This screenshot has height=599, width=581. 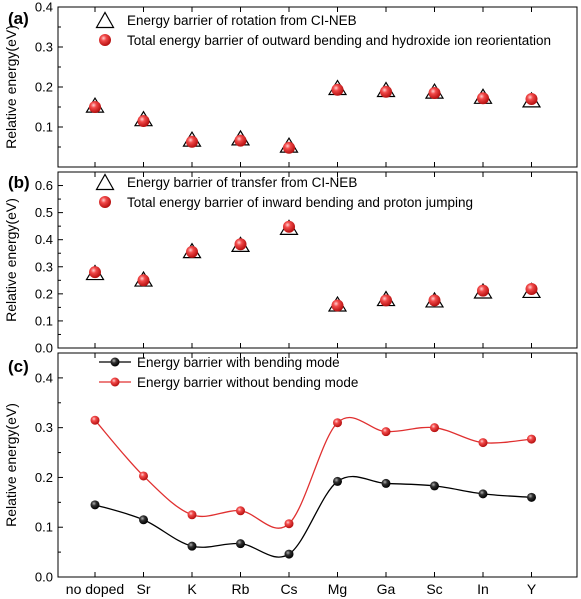 I want to click on legend-entry: Energy barrier without bending mode, so click(x=247, y=382).